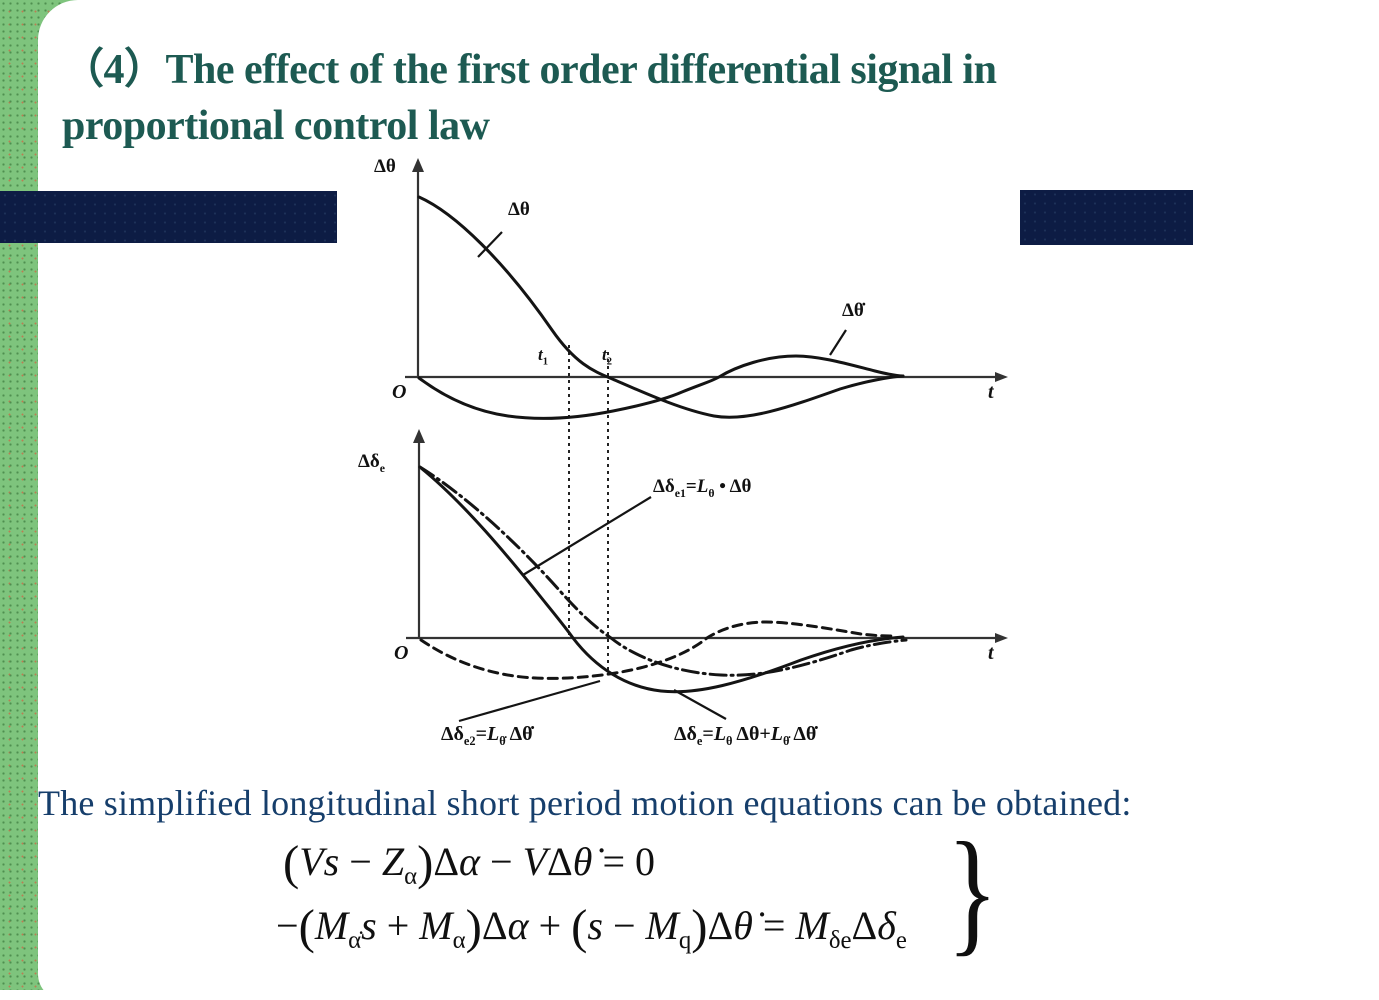 The width and height of the screenshot is (1379, 1000). What do you see at coordinates (168, 217) in the screenshot?
I see `navy-bar-left` at bounding box center [168, 217].